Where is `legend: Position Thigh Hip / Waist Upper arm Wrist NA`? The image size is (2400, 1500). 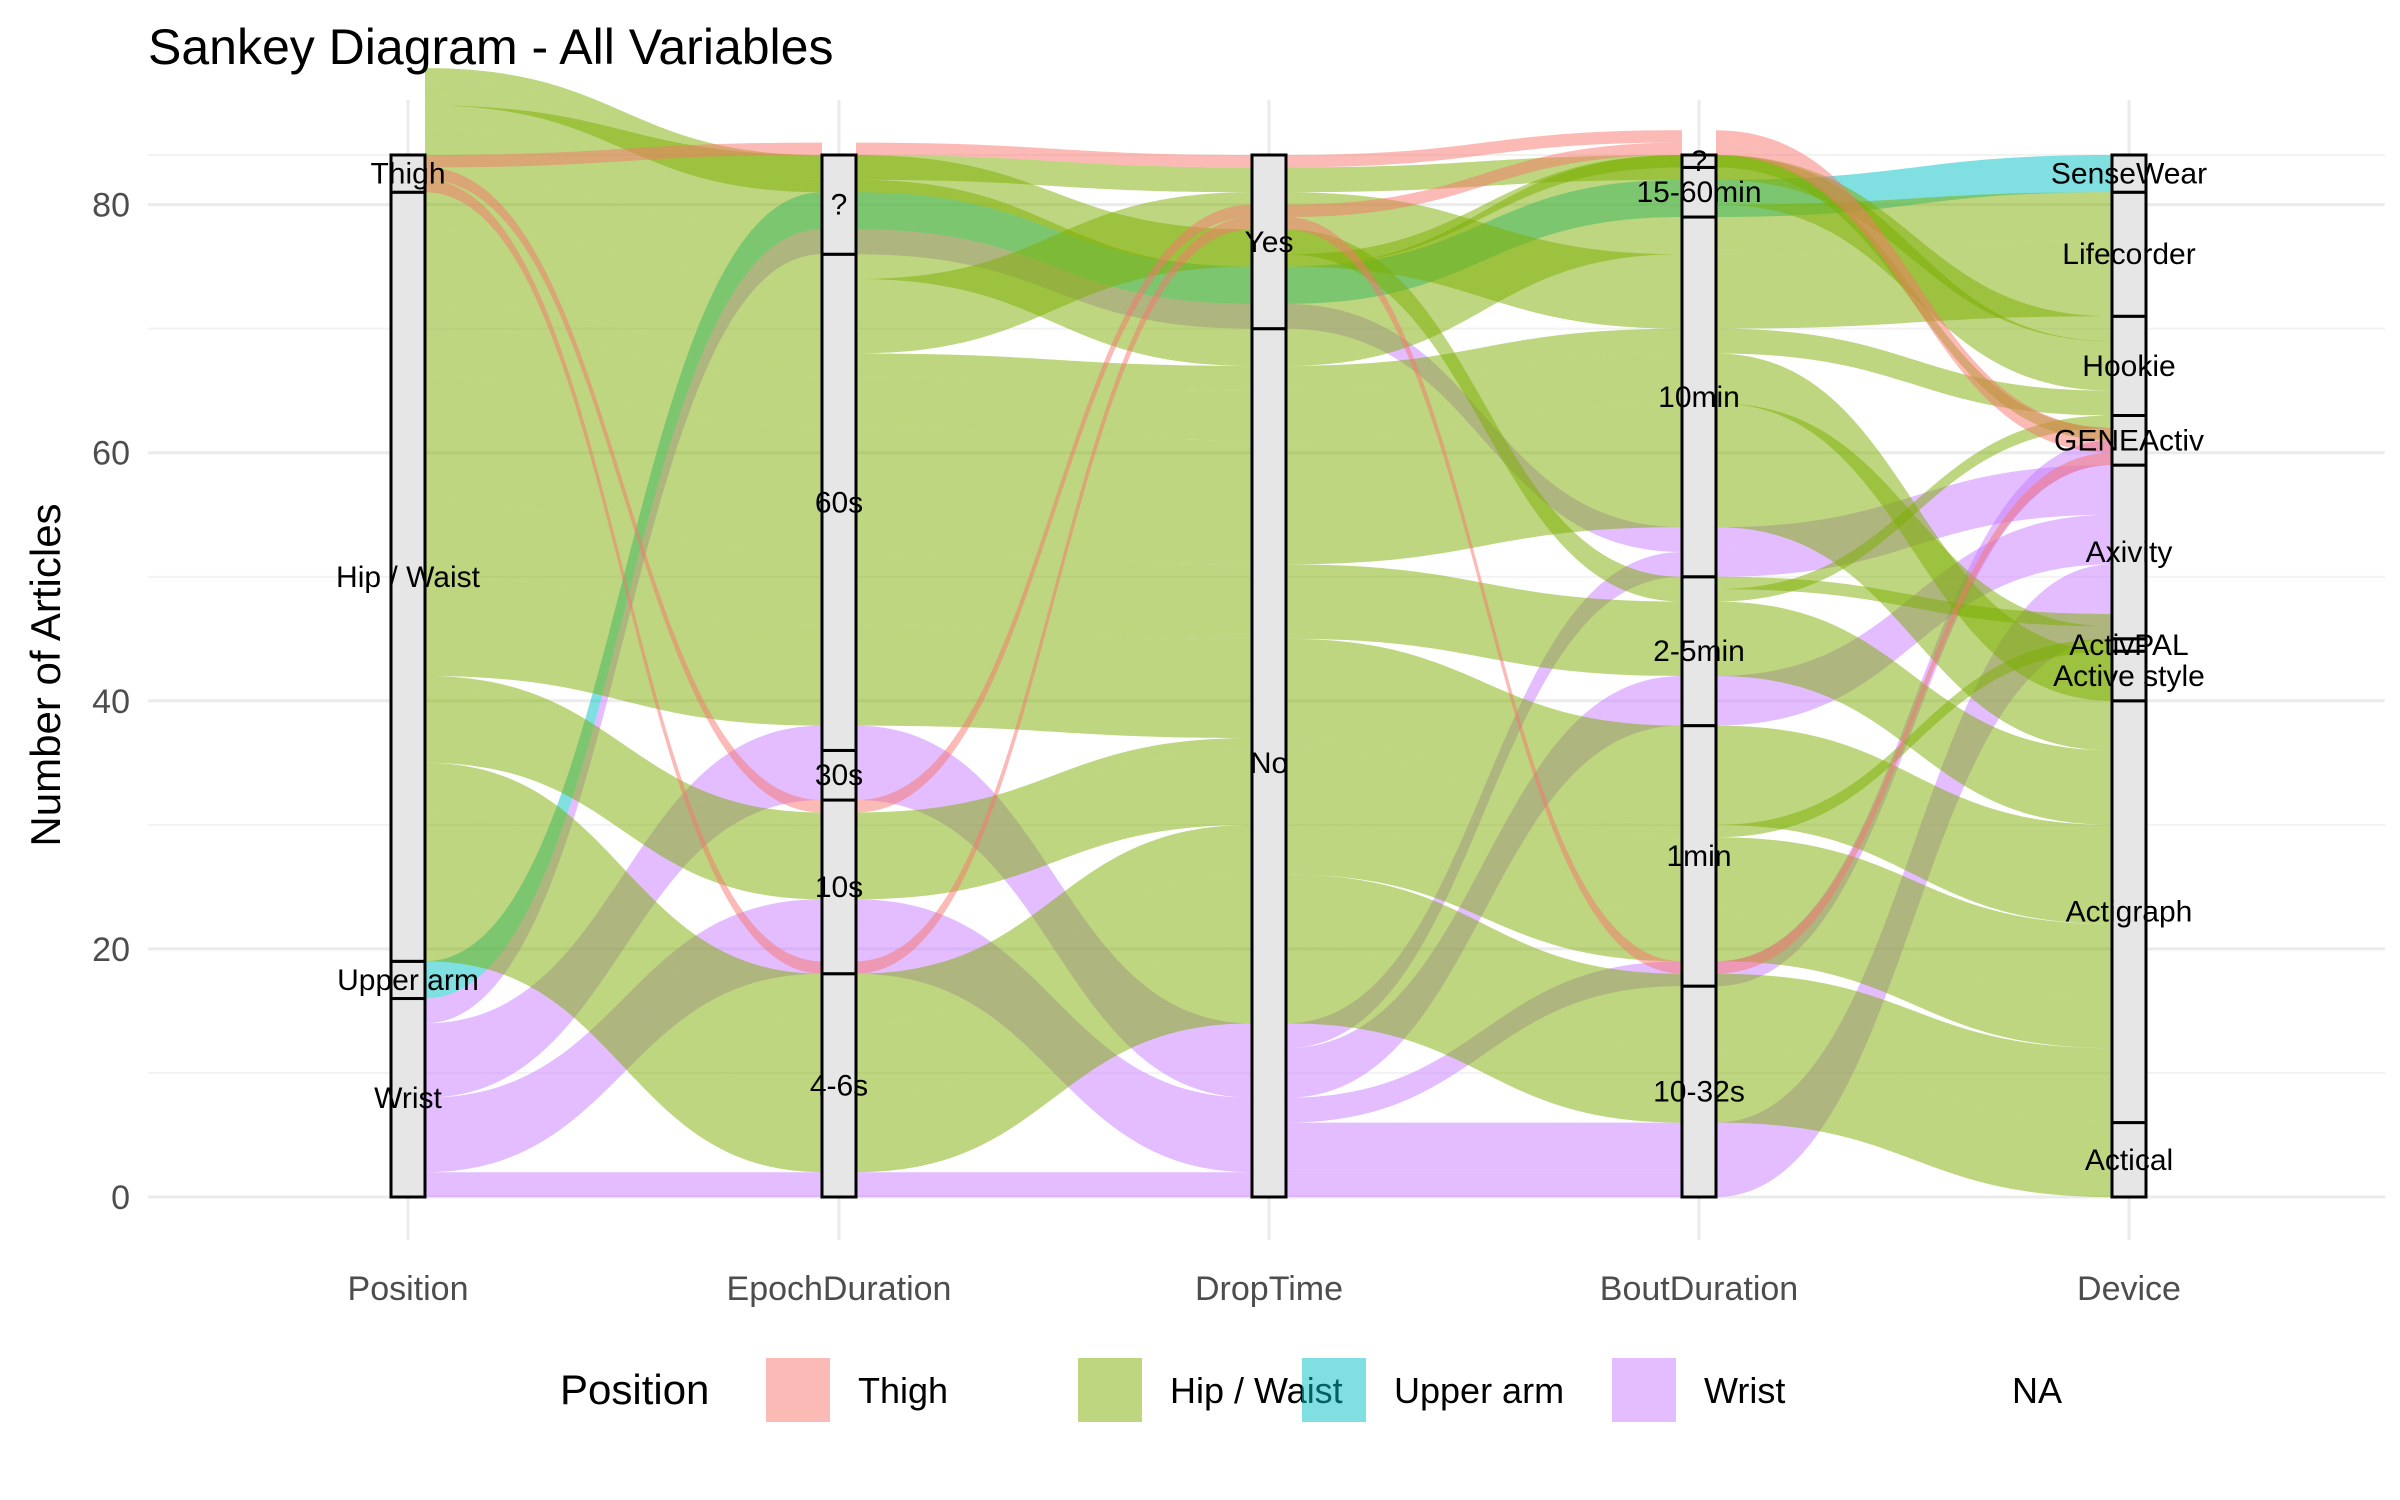 legend: Position Thigh Hip / Waist Upper arm Wrist NA is located at coordinates (1311, 1390).